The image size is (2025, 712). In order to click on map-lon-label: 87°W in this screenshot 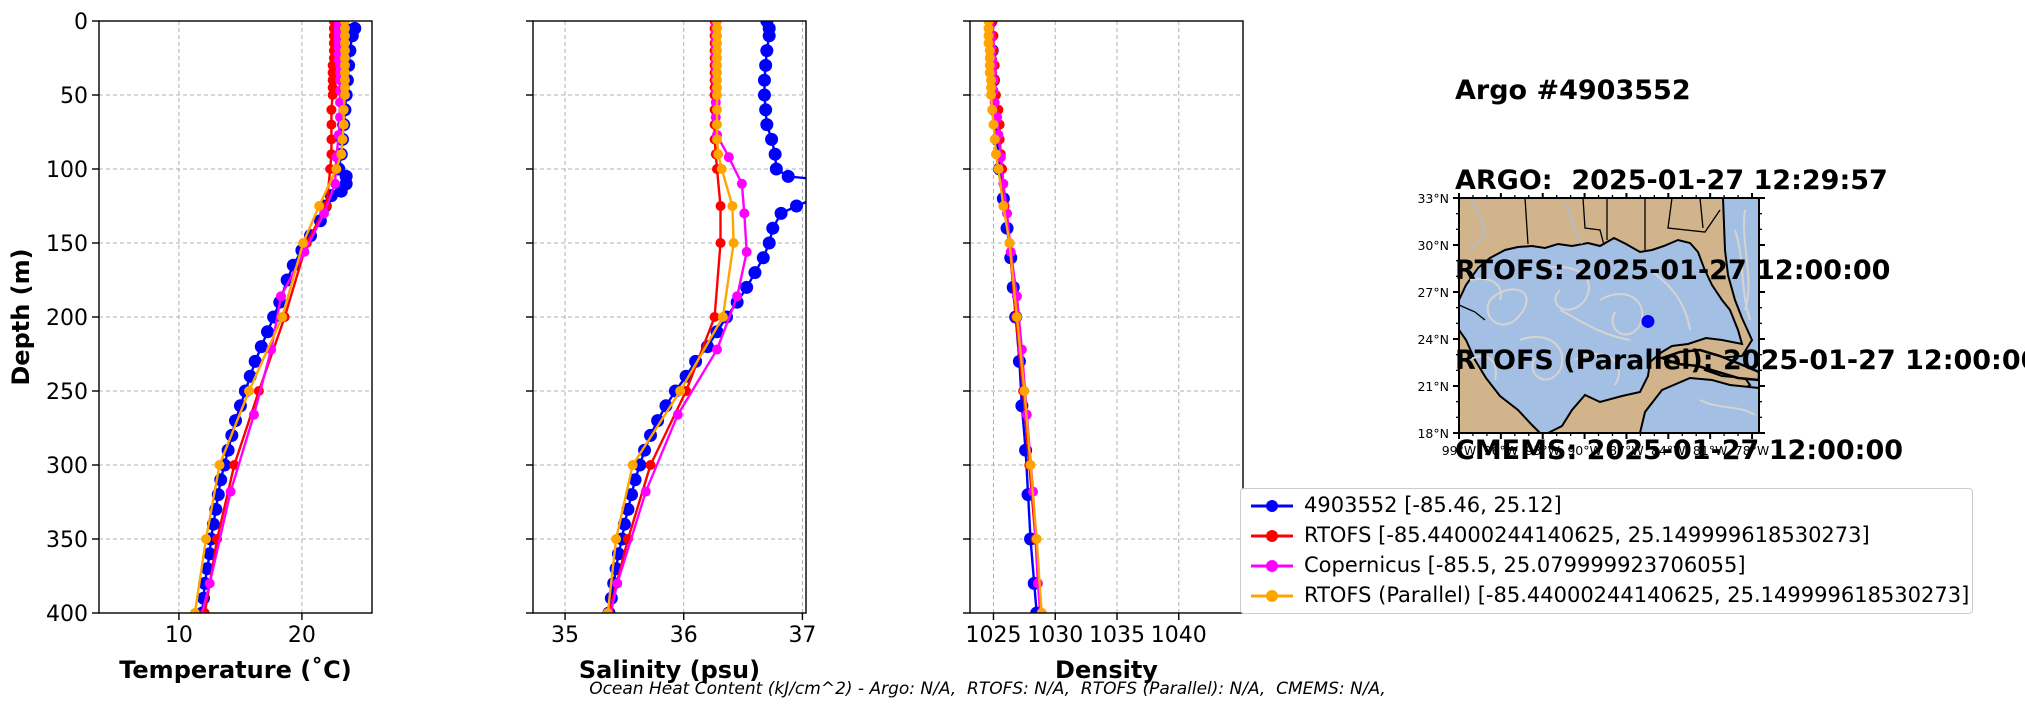, I will do `click(1626, 450)`.